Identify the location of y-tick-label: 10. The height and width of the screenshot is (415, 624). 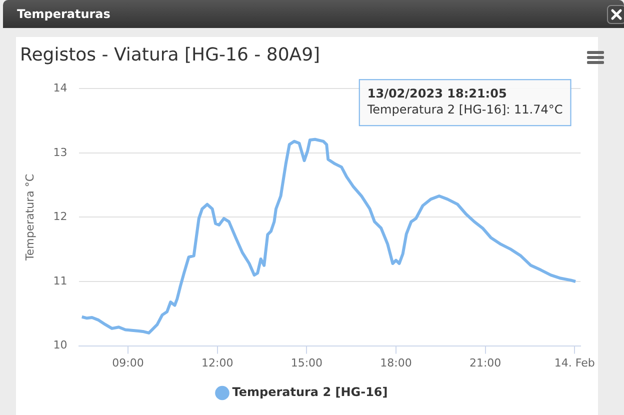
(60, 345).